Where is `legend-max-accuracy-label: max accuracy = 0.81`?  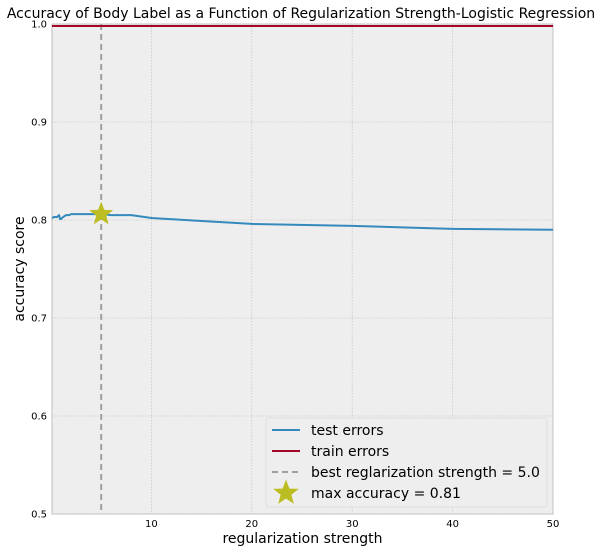
legend-max-accuracy-label: max accuracy = 0.81 is located at coordinates (386, 494).